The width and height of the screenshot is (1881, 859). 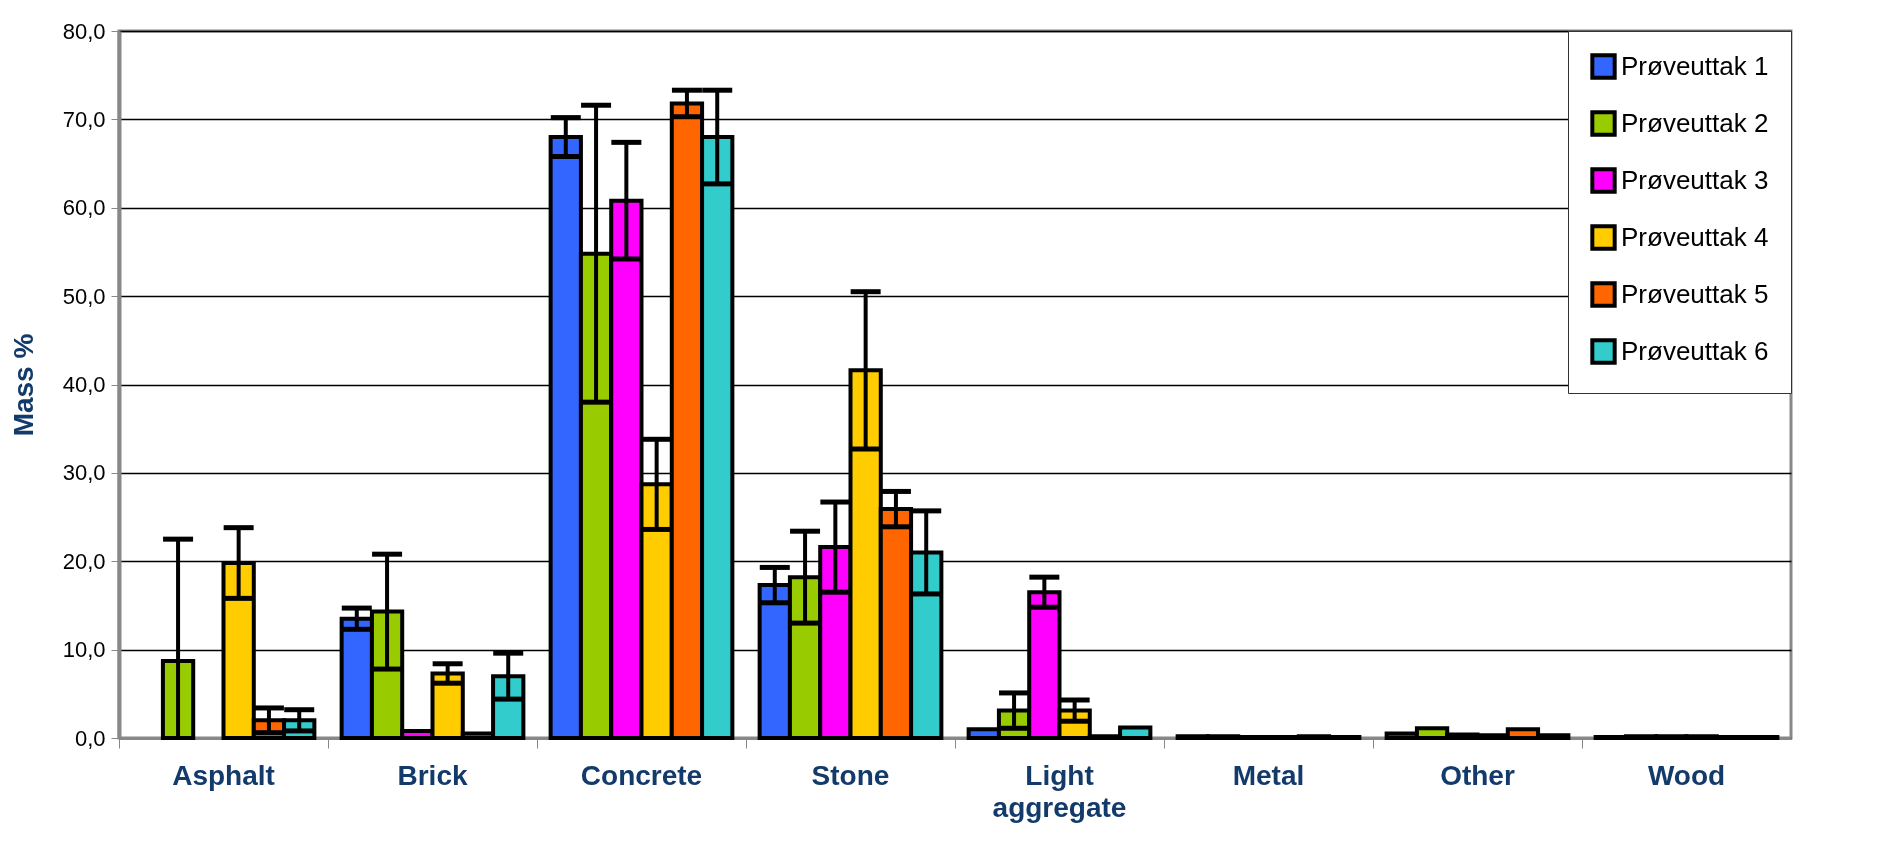 What do you see at coordinates (84, 296) in the screenshot?
I see `y-tick-label: 50,0` at bounding box center [84, 296].